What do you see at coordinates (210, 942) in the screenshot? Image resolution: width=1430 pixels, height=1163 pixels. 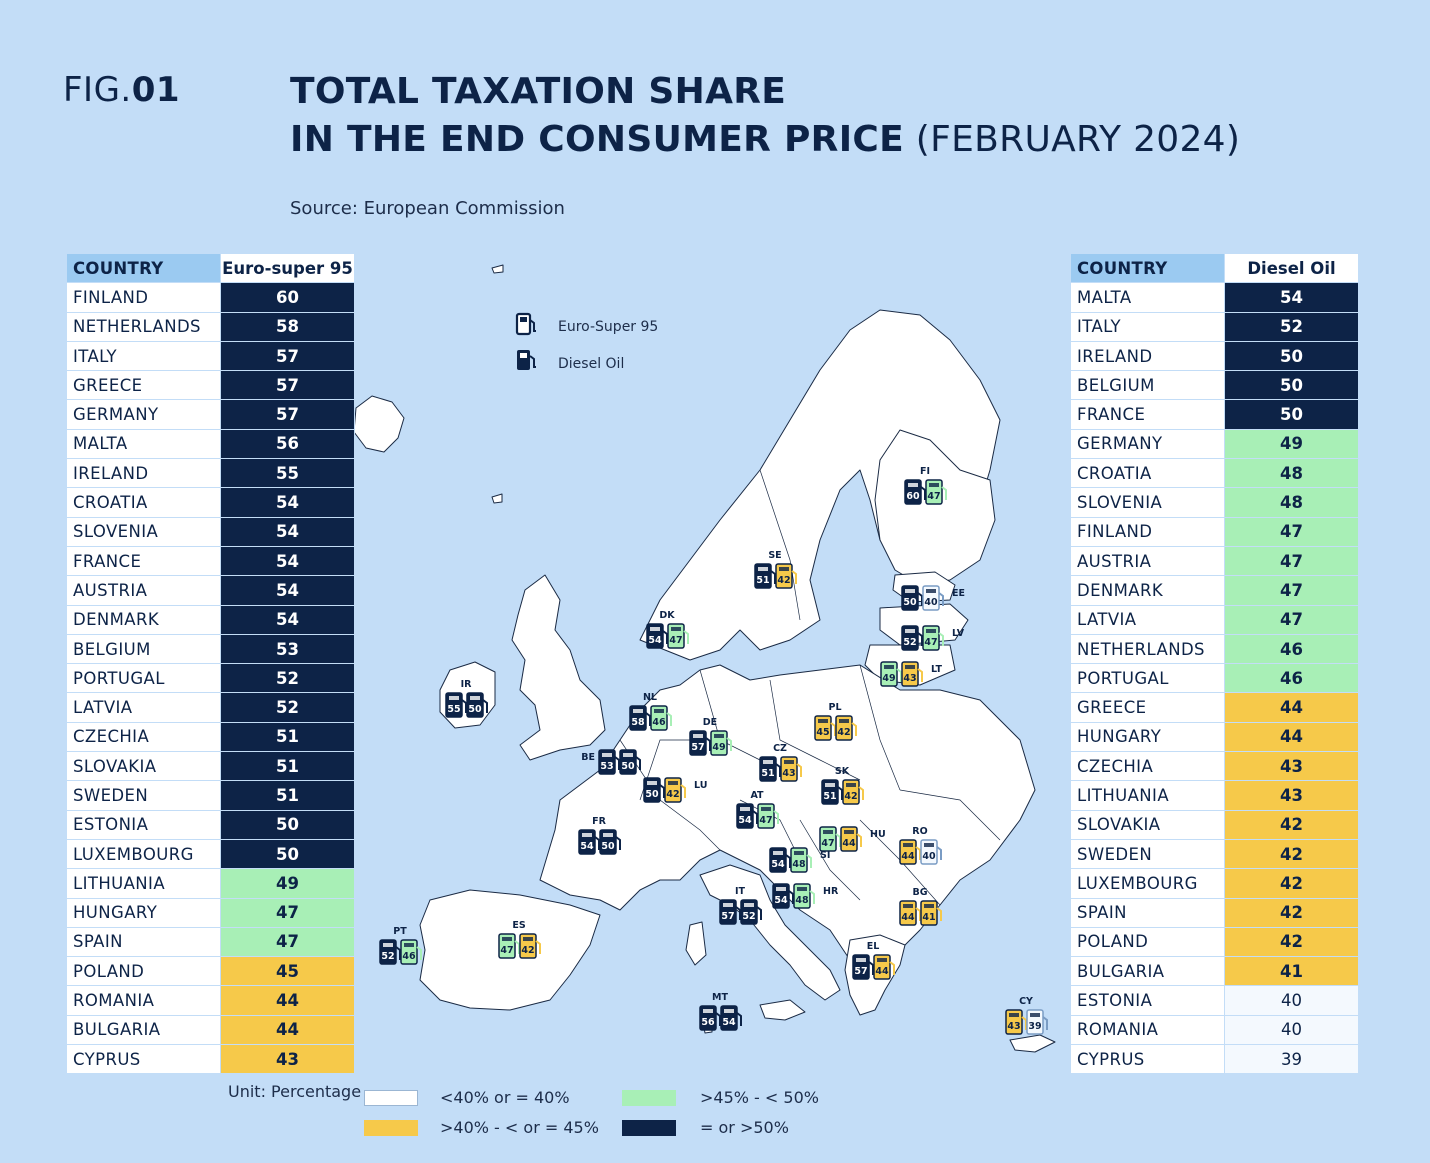 I see `table-row: SPAIN 47` at bounding box center [210, 942].